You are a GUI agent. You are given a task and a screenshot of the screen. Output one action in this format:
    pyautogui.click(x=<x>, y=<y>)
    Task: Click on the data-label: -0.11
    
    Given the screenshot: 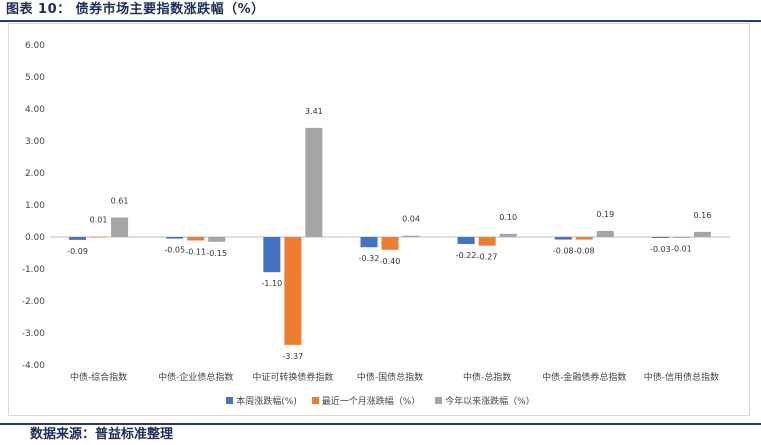 What is the action you would take?
    pyautogui.click(x=195, y=252)
    